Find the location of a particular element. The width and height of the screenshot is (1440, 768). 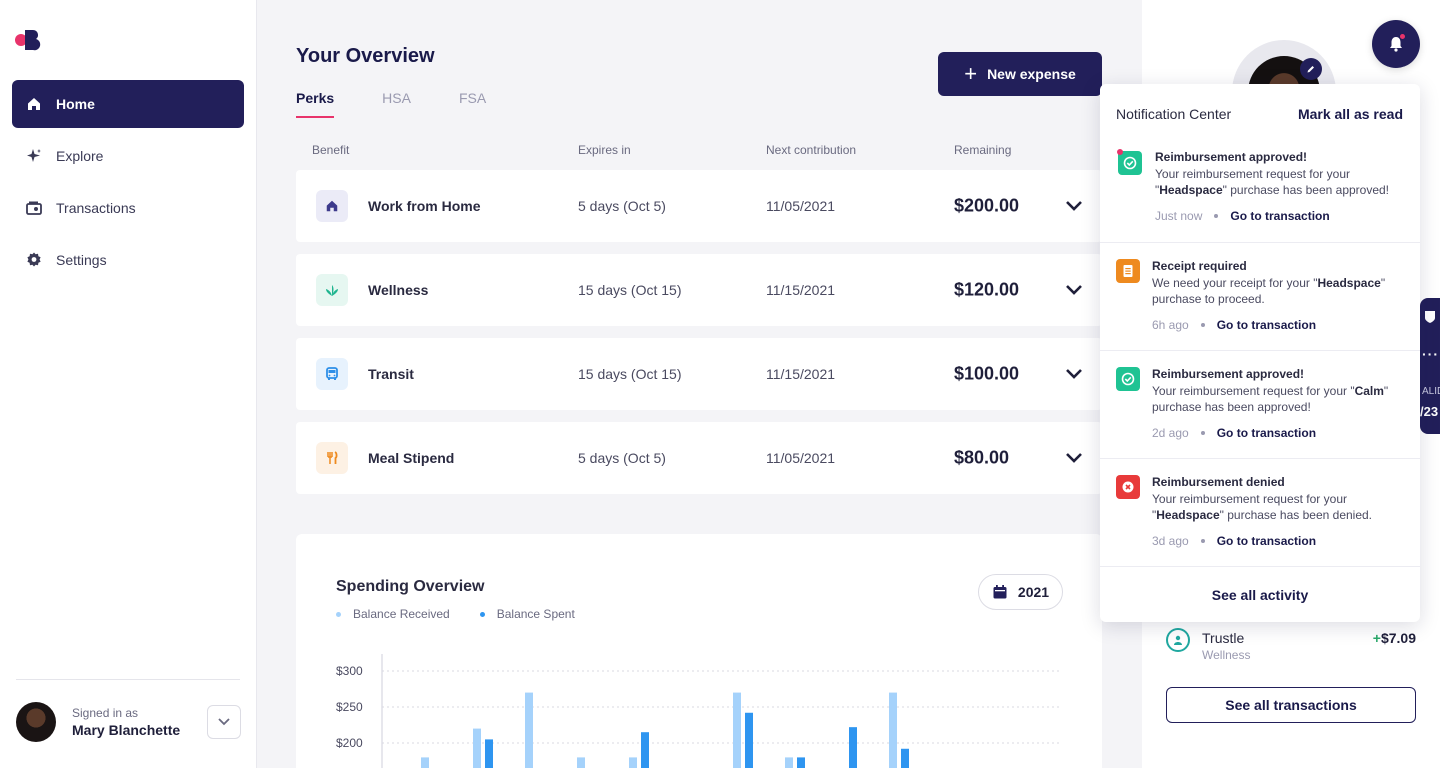

column-next-contribution: Next contribution is located at coordinates (811, 150).